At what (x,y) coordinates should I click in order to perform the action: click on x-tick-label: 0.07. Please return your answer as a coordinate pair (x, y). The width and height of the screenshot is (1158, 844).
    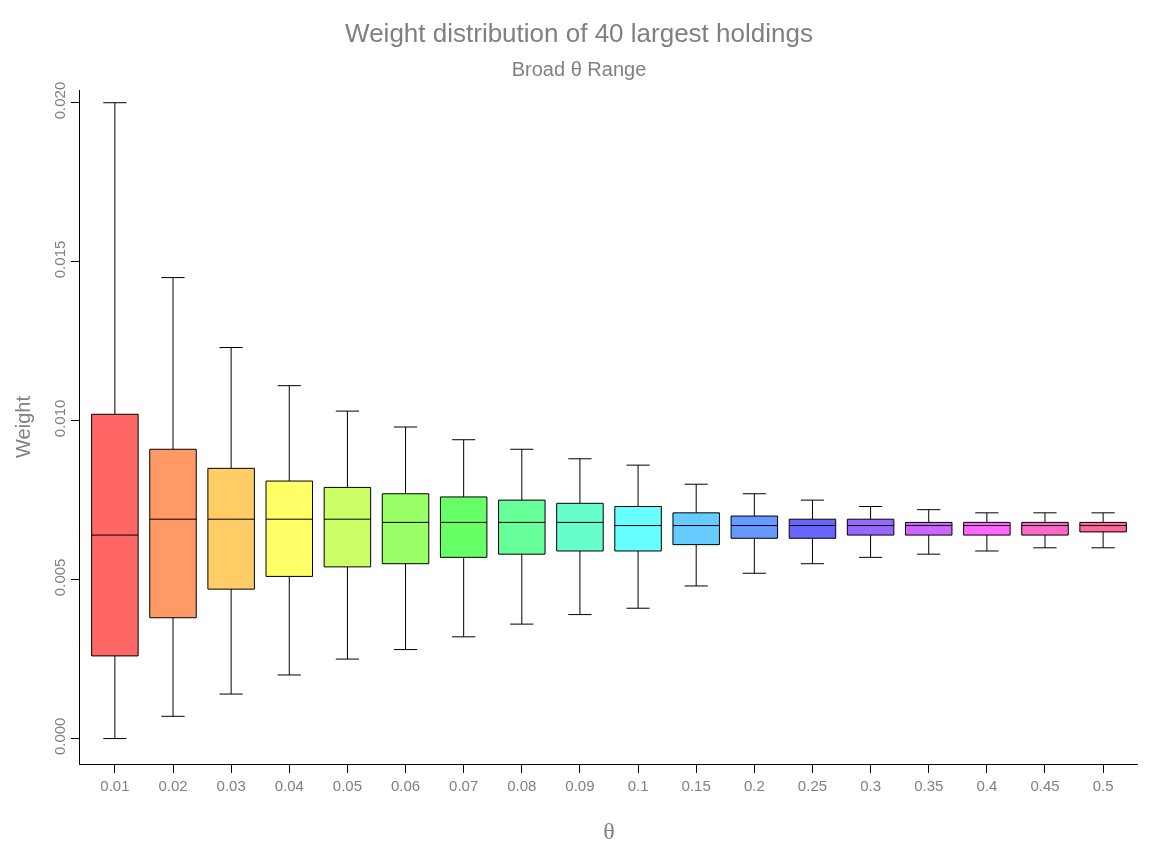
    Looking at the image, I should click on (464, 785).